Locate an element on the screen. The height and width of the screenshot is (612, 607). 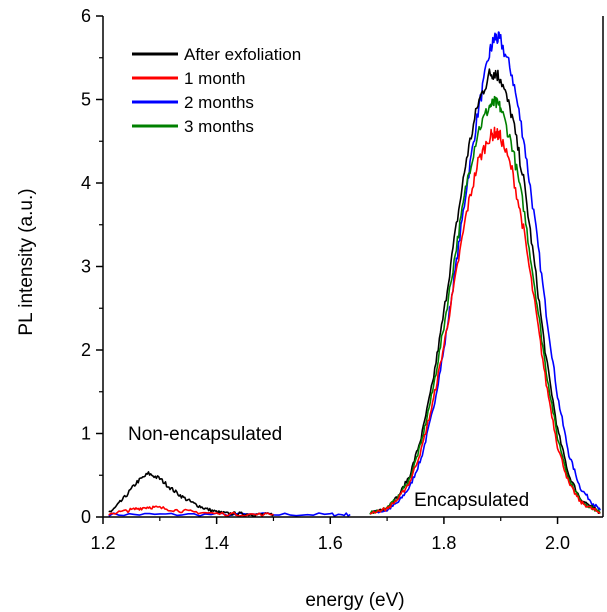
y-tick-label: 0 is located at coordinates (86, 517).